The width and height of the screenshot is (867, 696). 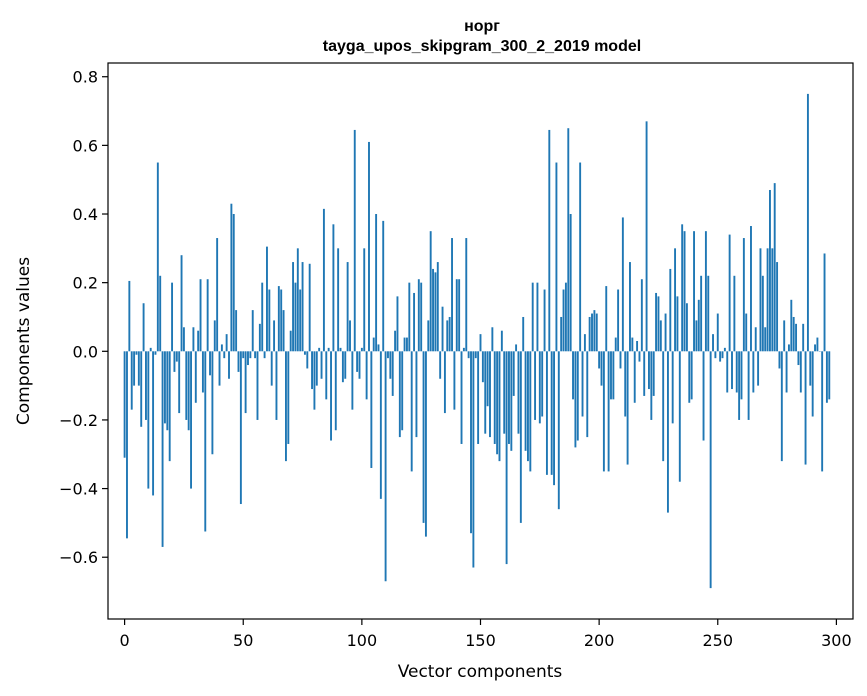 I want to click on x-tick-label: 200, so click(x=599, y=640).